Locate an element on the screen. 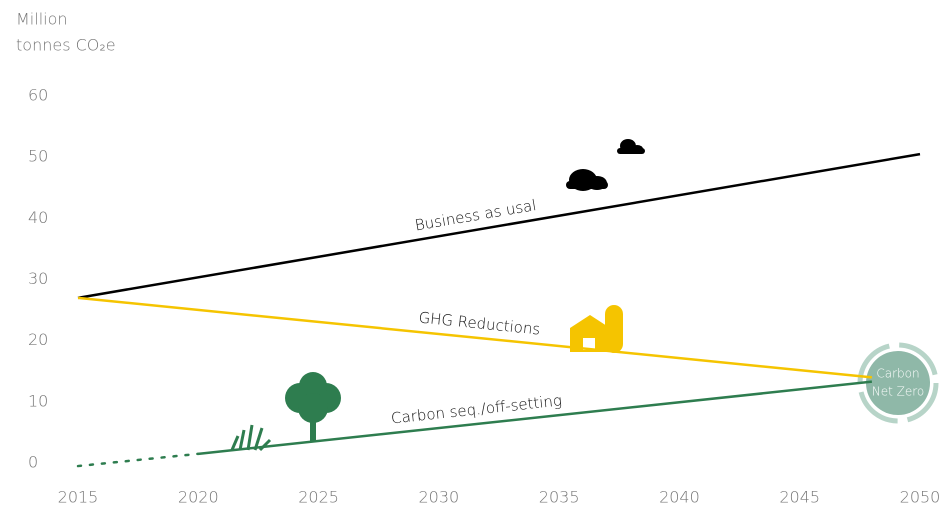 The width and height of the screenshot is (940, 513). x-tick-label: 2015 is located at coordinates (78, 497).